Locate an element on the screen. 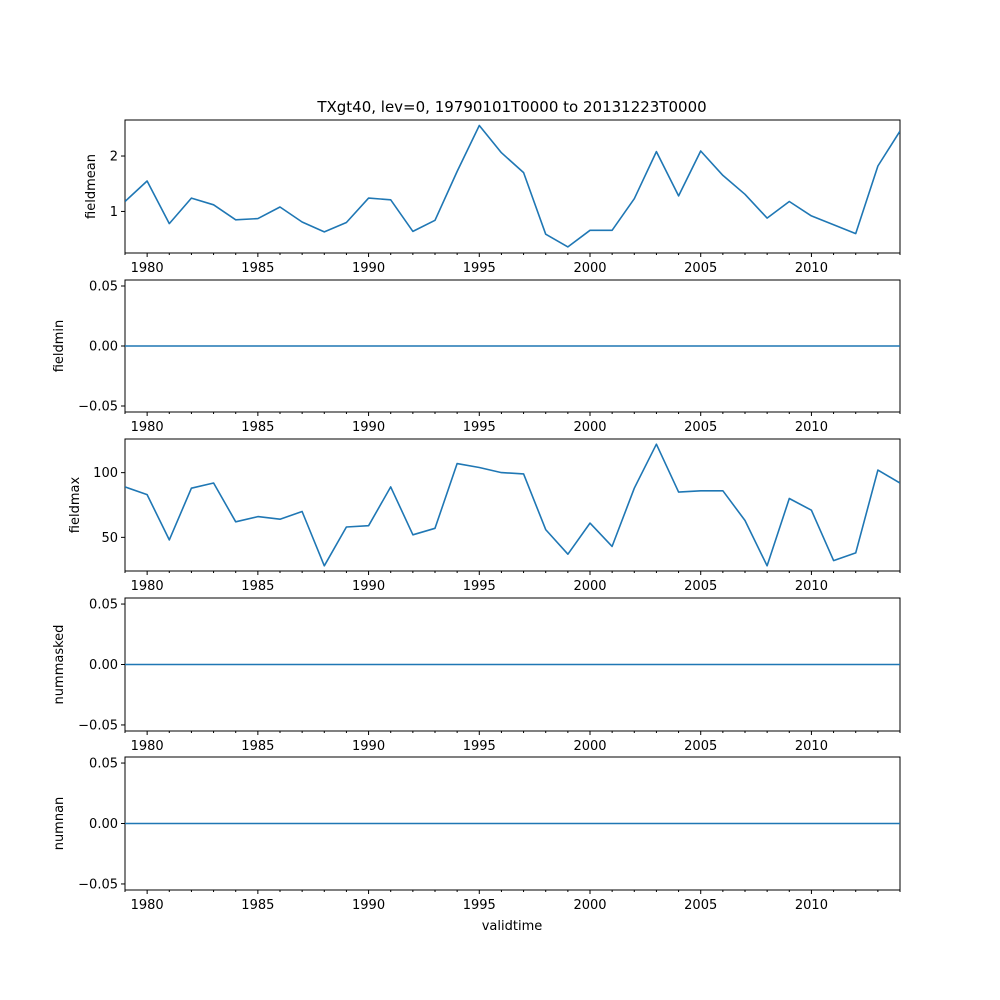  fieldmean-x-tick-label: 2000 is located at coordinates (589, 268).